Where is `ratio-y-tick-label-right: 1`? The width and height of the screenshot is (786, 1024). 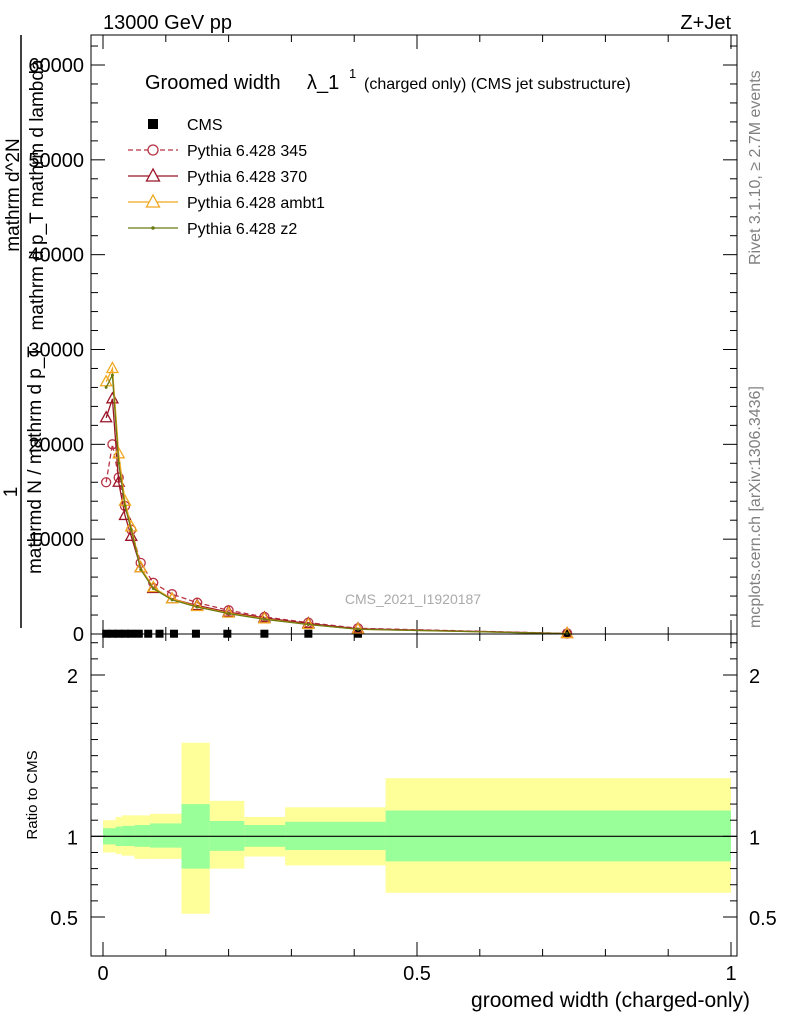 ratio-y-tick-label-right: 1 is located at coordinates (754, 838).